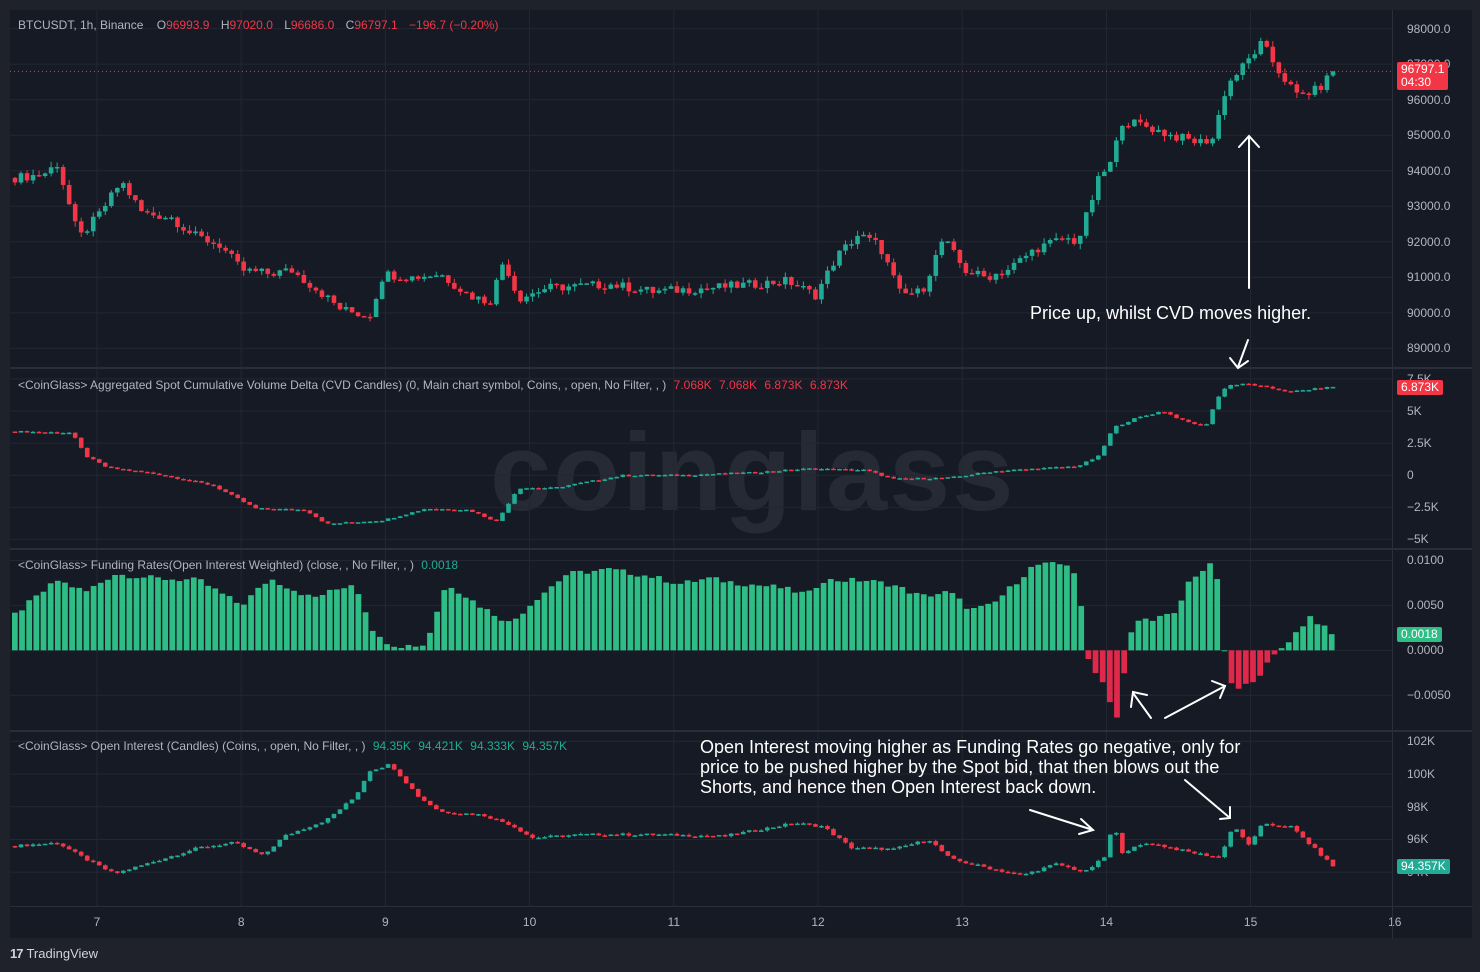 This screenshot has height=972, width=1480. What do you see at coordinates (1429, 135) in the screenshot?
I see `axis-tick: 95000.0` at bounding box center [1429, 135].